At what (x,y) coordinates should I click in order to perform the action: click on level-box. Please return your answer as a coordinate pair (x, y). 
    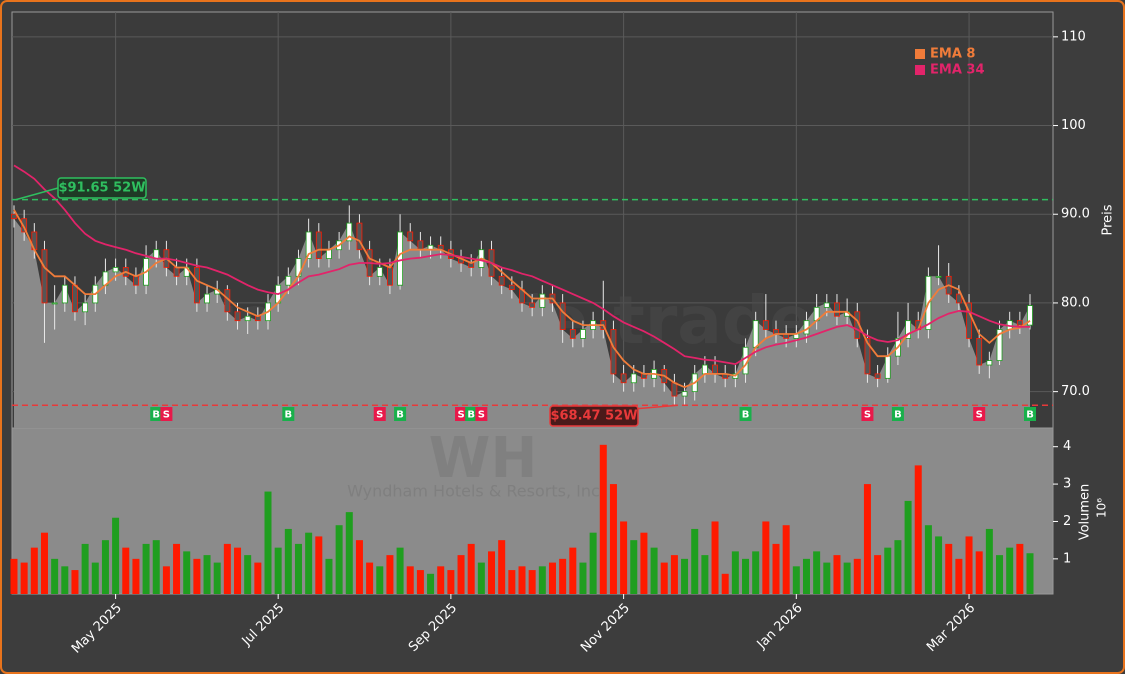
    Looking at the image, I should click on (102, 188).